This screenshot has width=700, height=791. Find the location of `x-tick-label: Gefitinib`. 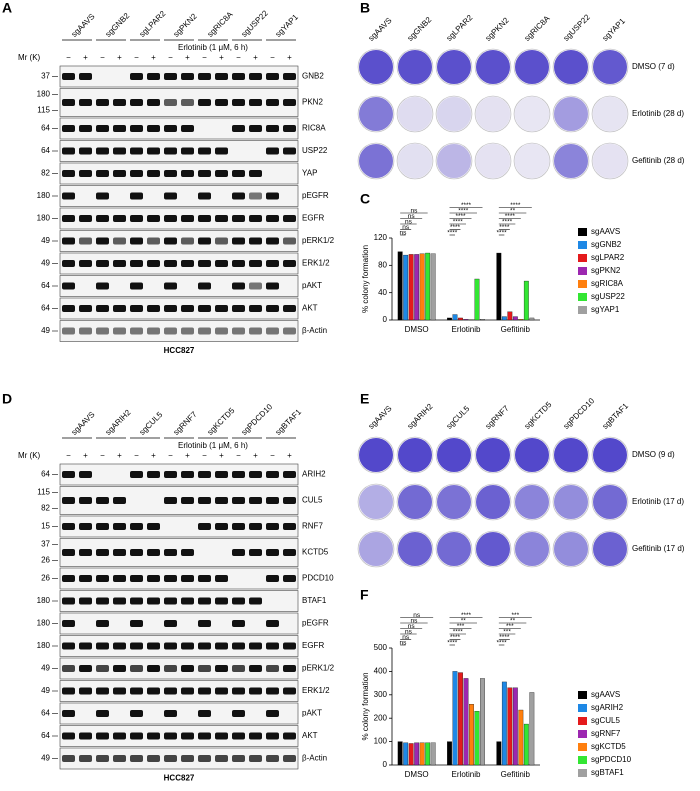

x-tick-label: Gefitinib is located at coordinates (516, 329).